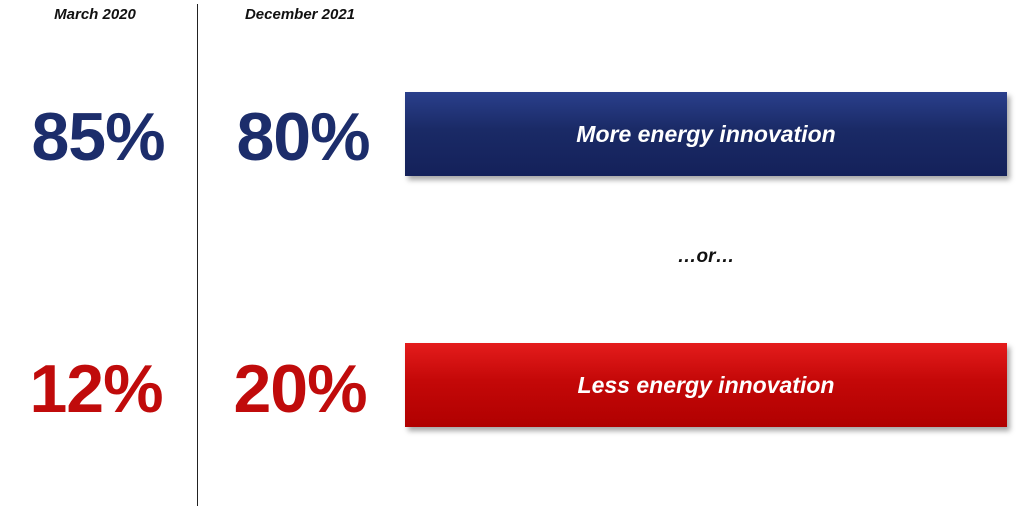 This screenshot has width=1024, height=513. What do you see at coordinates (98, 137) in the screenshot?
I see `percentage: 85%` at bounding box center [98, 137].